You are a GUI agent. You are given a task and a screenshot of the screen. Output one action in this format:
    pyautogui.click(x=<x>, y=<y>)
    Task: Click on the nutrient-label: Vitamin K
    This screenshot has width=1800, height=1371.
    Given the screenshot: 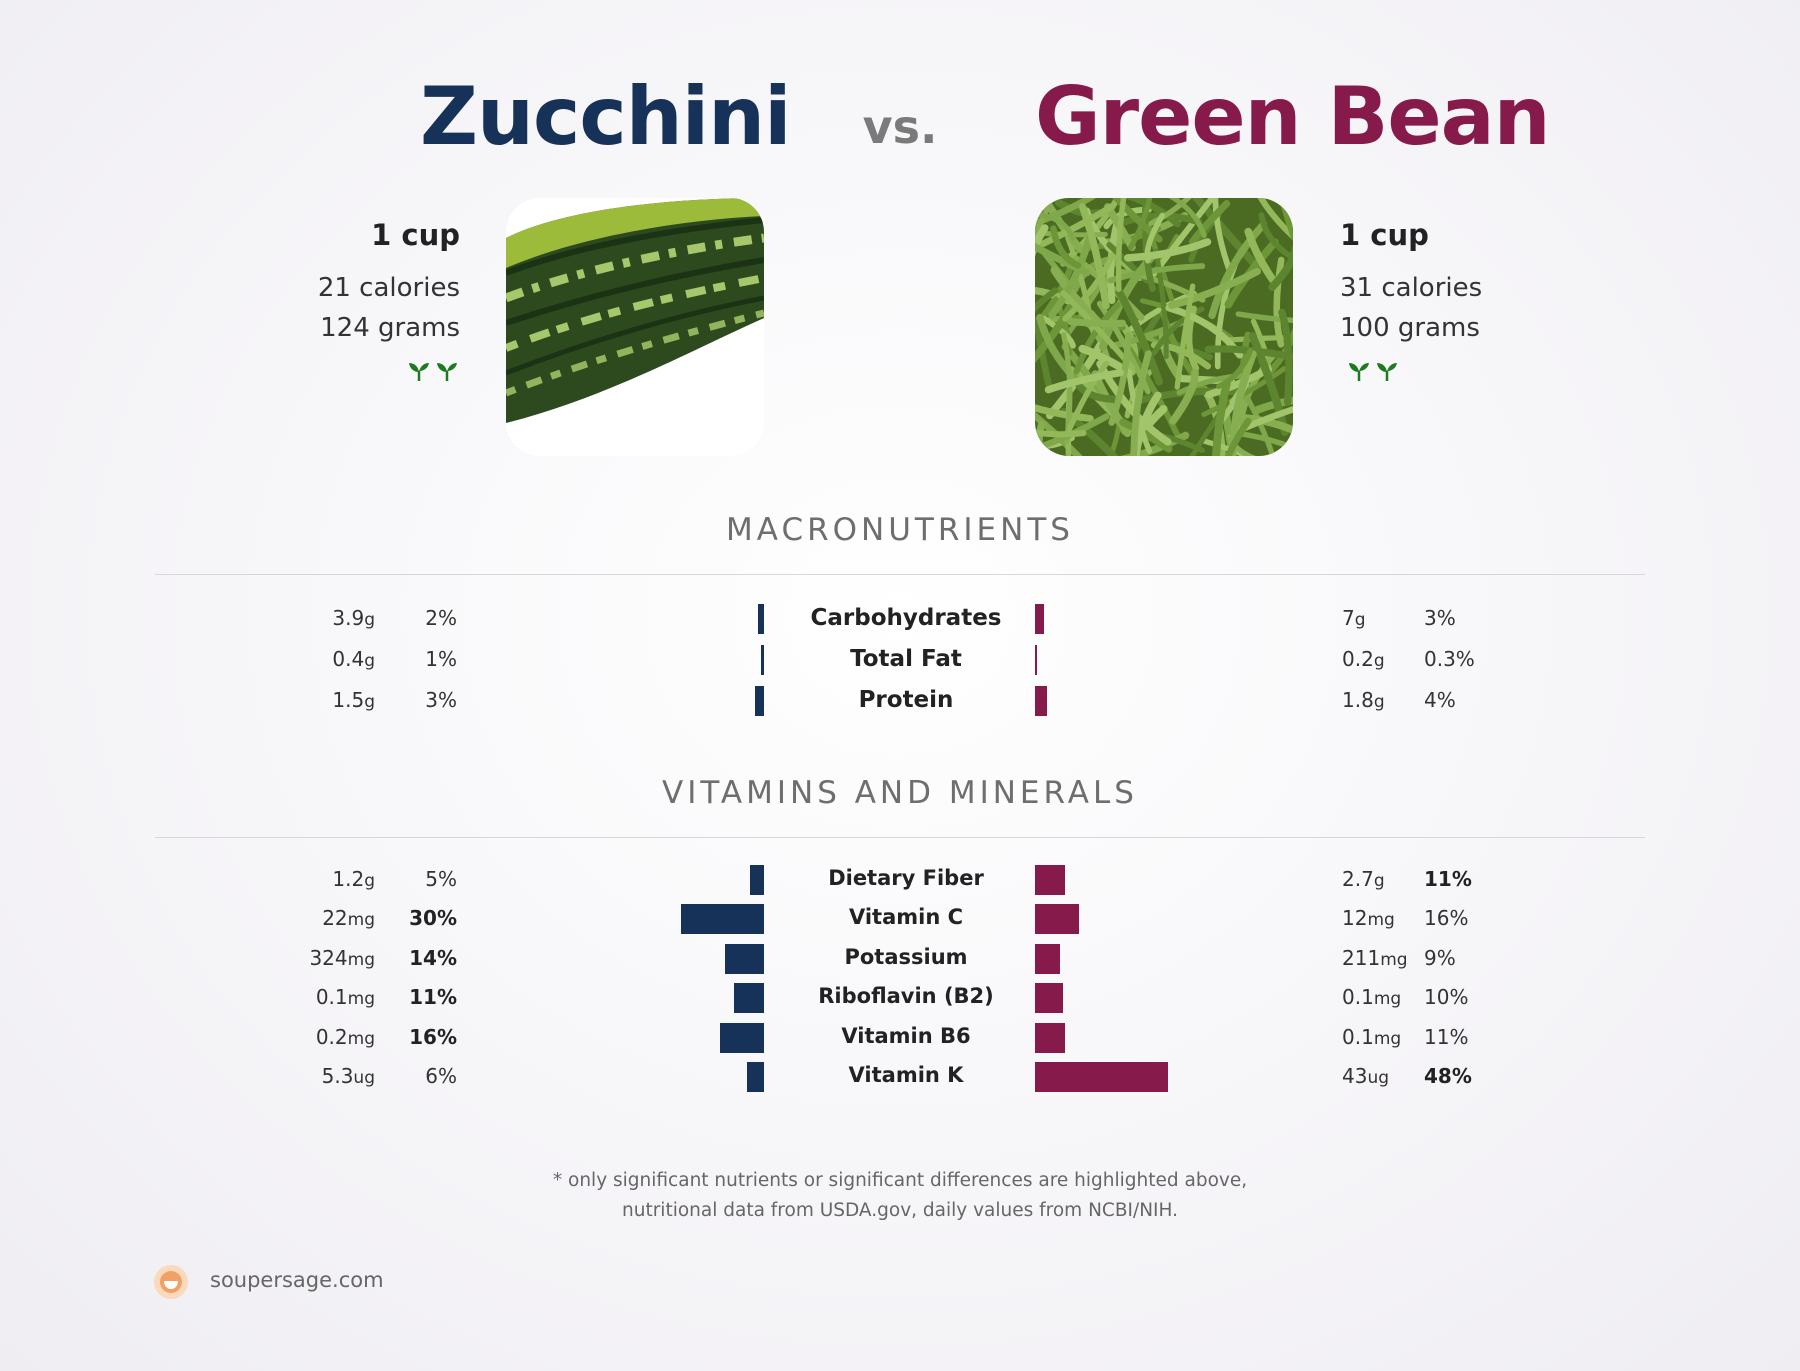 What is the action you would take?
    pyautogui.click(x=906, y=1075)
    